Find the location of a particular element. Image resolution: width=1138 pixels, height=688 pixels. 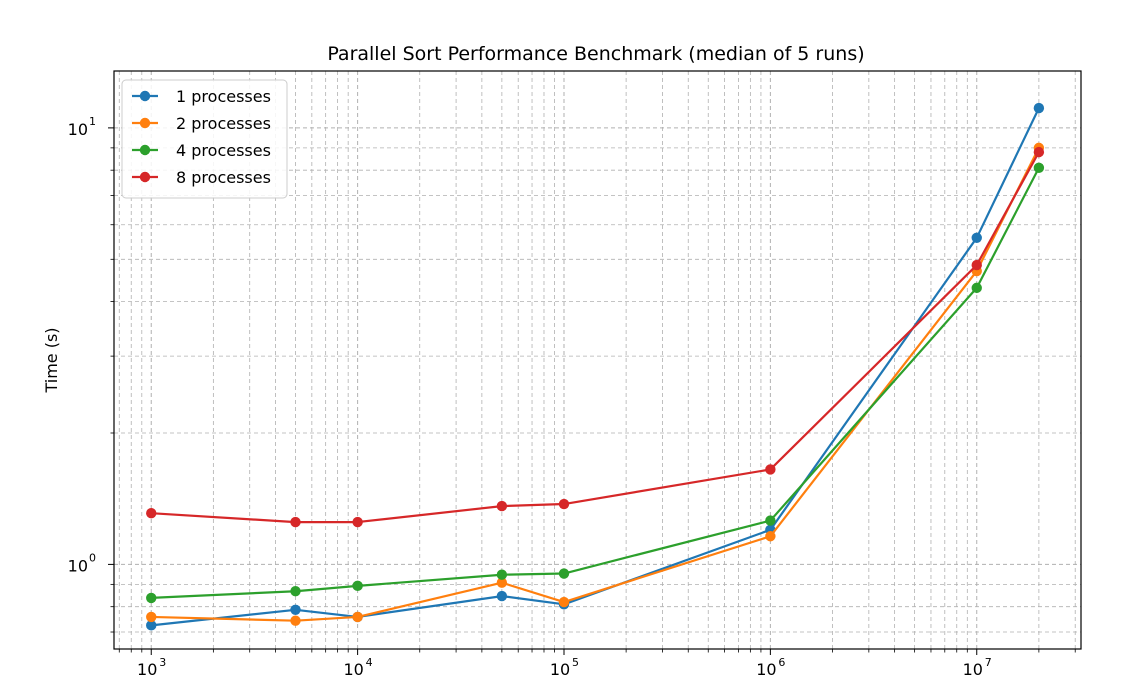

x-tick-label: 10 7 is located at coordinates (977, 667).